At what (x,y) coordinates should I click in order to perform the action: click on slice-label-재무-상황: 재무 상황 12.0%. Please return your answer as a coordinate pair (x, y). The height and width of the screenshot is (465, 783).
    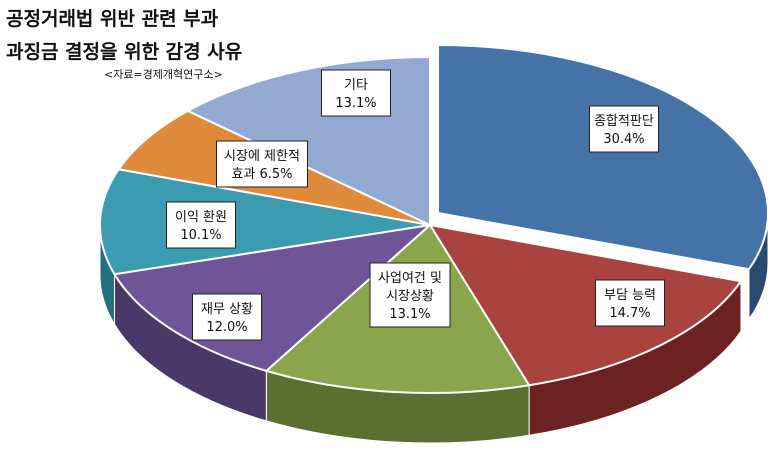
    Looking at the image, I should click on (227, 317).